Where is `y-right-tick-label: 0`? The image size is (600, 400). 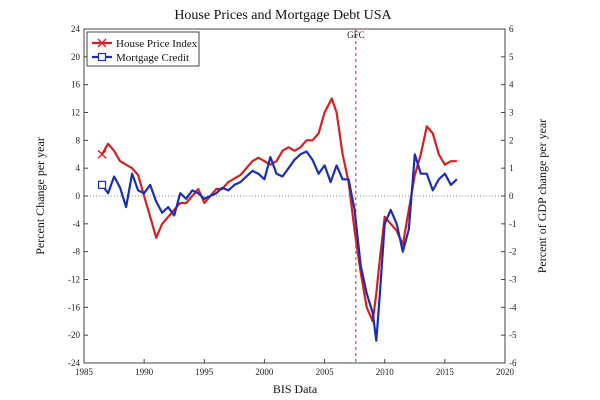 y-right-tick-label: 0 is located at coordinates (511, 196).